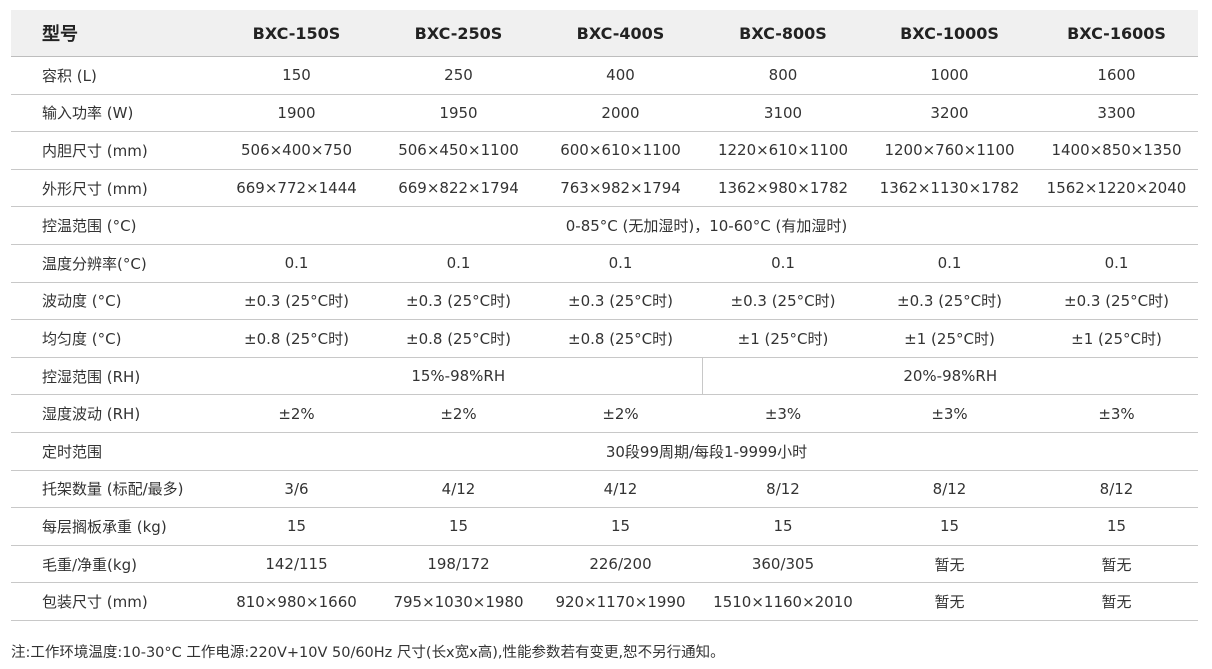 This screenshot has height=669, width=1212. Describe the element at coordinates (113, 564) in the screenshot. I see `row-label: 毛重/净重(kg)` at that location.